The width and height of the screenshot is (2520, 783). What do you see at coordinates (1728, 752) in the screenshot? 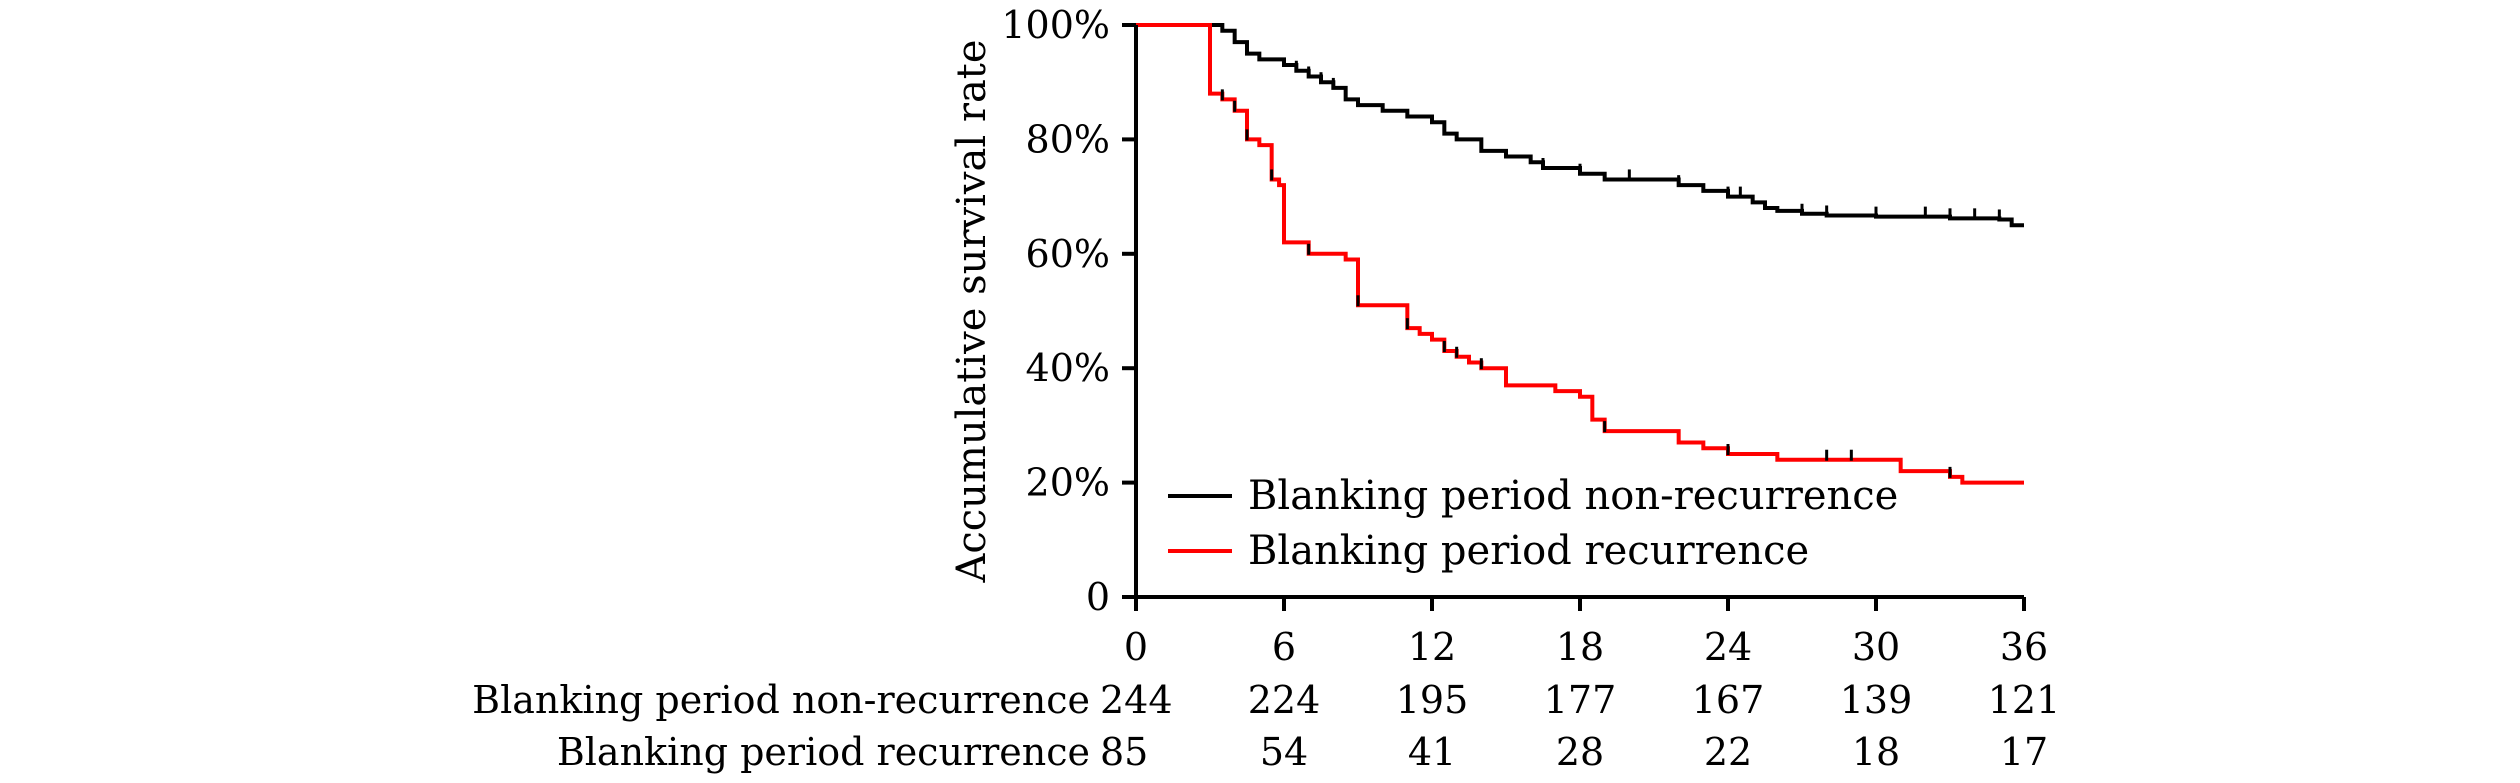
I see `risk-value: 22` at bounding box center [1728, 752].